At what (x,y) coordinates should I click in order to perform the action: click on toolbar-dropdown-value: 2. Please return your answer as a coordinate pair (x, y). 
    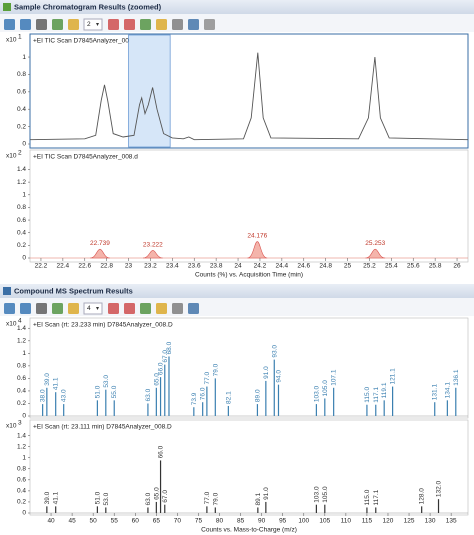
    Looking at the image, I should click on (89, 24).